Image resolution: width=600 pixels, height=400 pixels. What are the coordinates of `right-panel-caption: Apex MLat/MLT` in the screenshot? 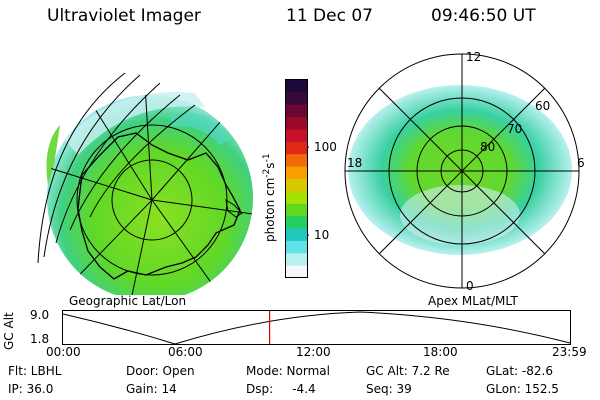 It's located at (473, 301).